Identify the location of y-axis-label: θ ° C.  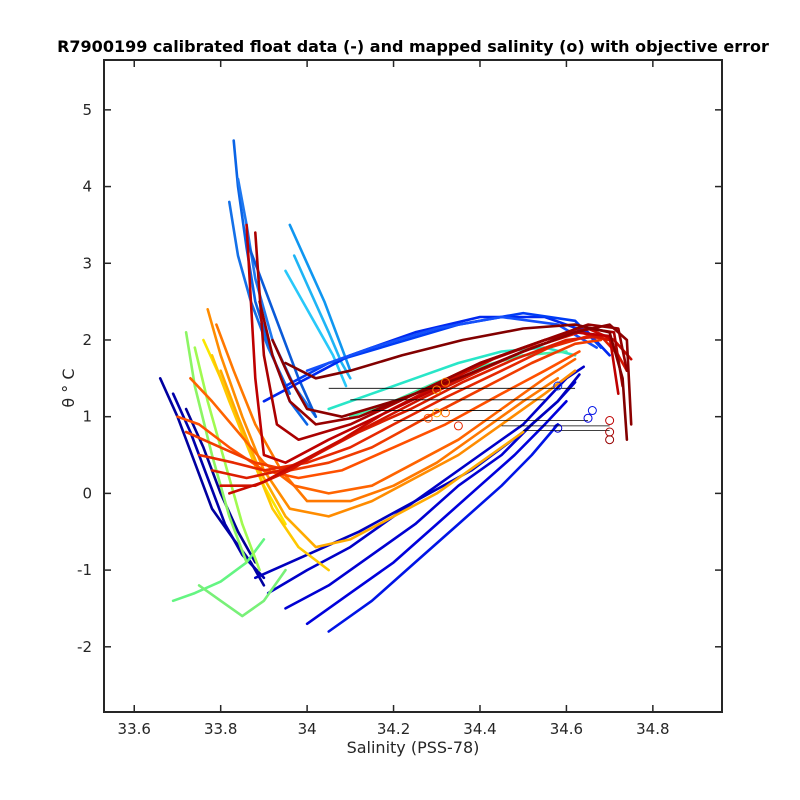
(68, 387).